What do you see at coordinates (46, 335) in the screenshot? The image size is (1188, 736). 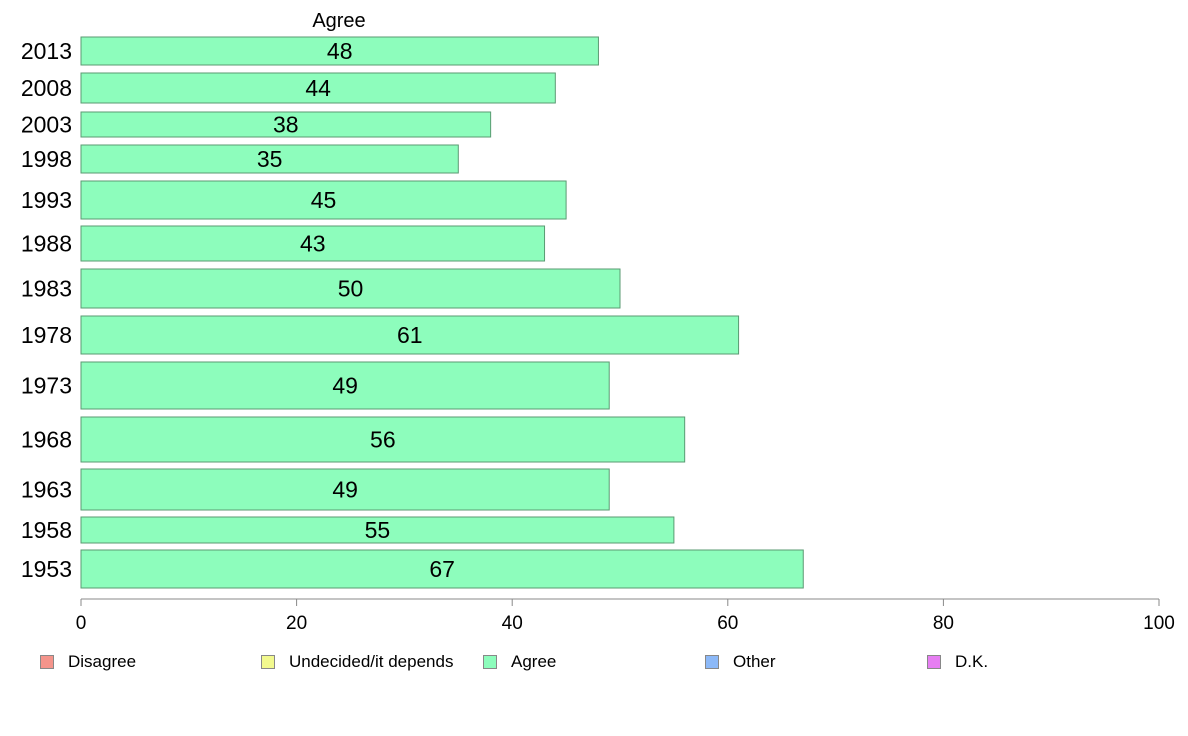 I see `y-tick-label: 1978` at bounding box center [46, 335].